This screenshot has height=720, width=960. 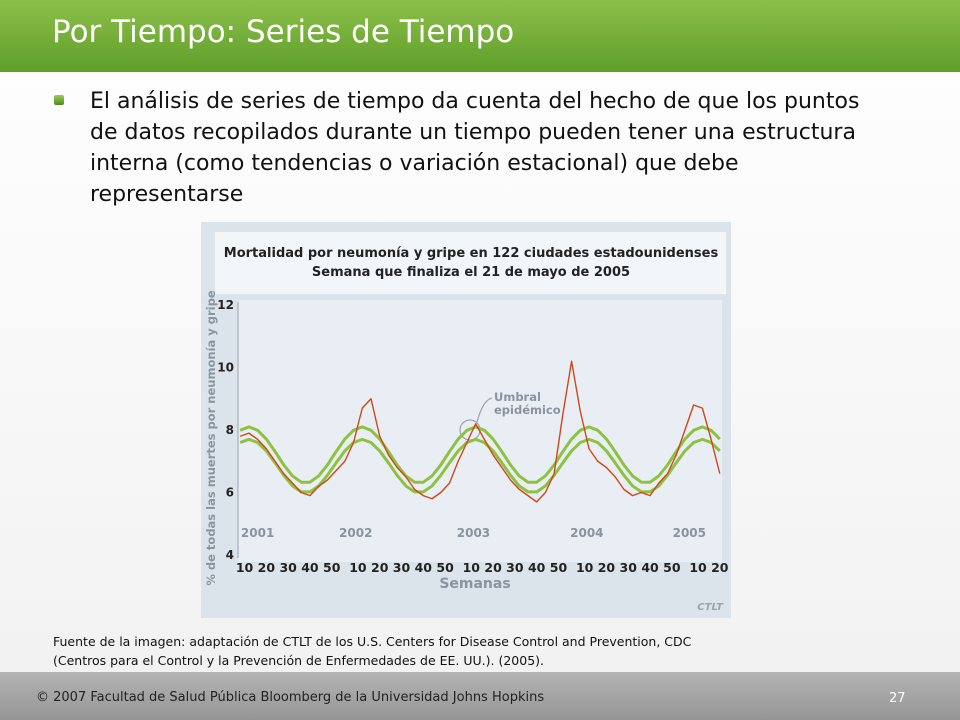 I want to click on year-label: 2003, so click(x=473, y=533).